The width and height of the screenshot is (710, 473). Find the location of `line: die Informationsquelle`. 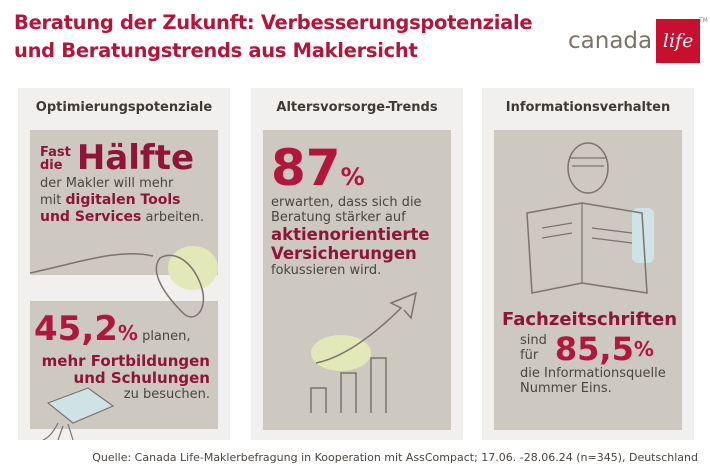

line: die Informationsquelle is located at coordinates (593, 374).